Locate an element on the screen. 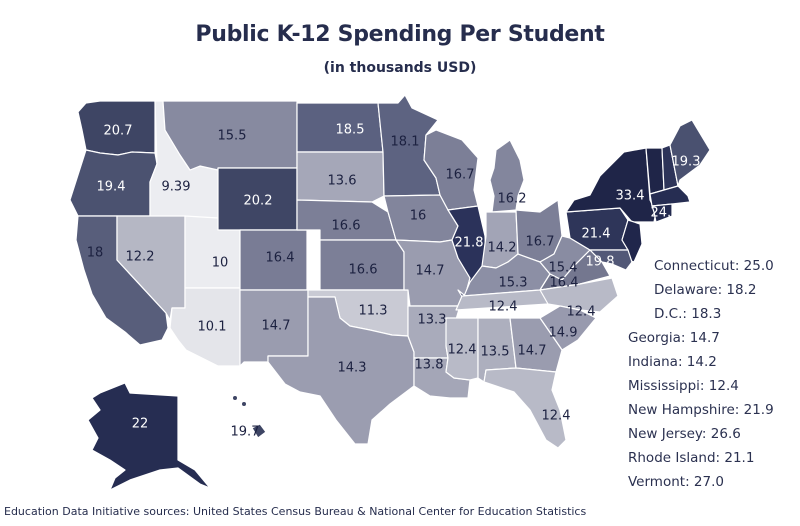  label-hi: 19.7 is located at coordinates (245, 432).